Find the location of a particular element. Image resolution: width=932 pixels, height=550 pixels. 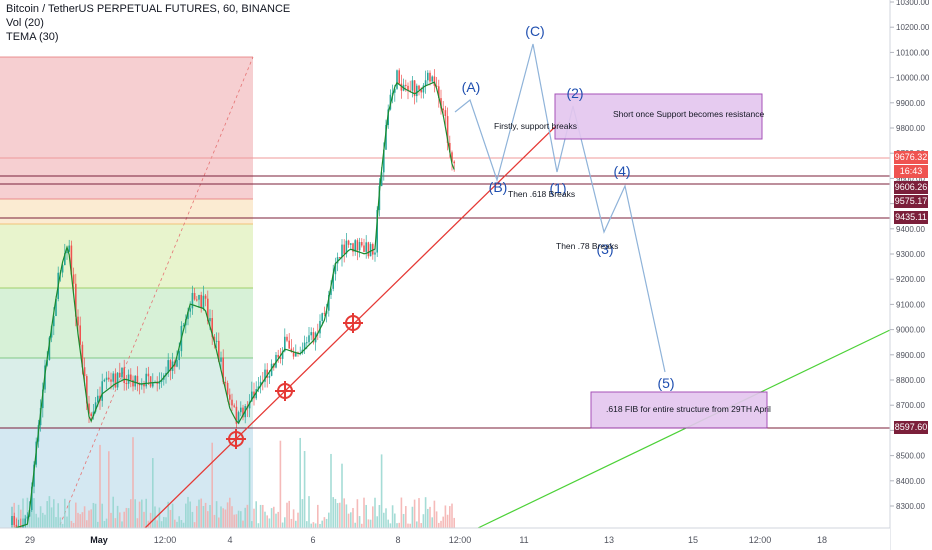

wave-label-1: (1) is located at coordinates (558, 188).